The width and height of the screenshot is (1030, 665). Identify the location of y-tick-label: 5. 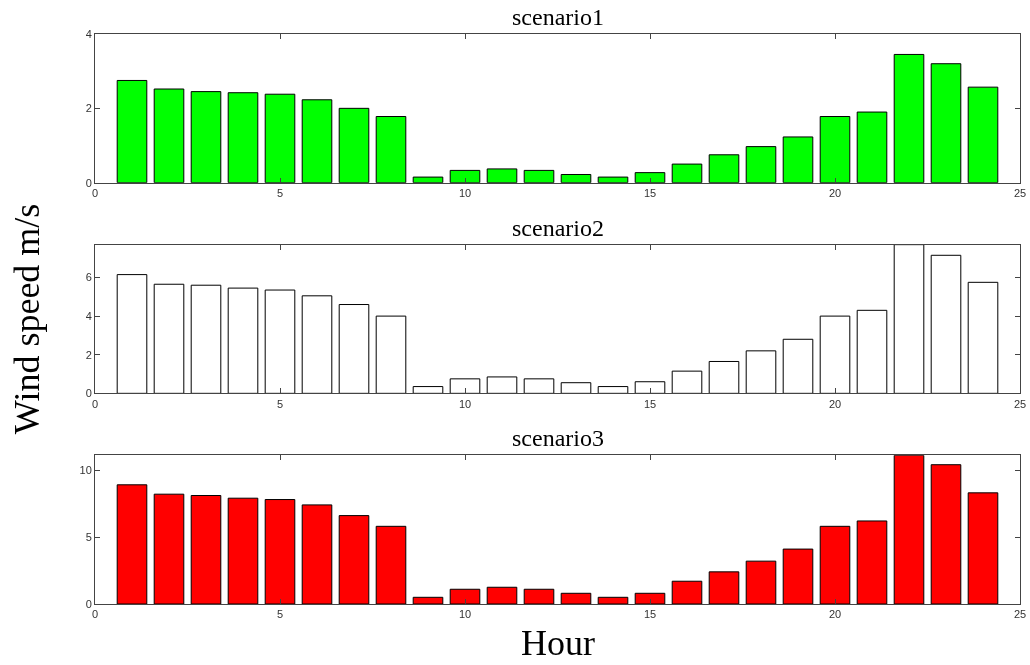
(88, 536).